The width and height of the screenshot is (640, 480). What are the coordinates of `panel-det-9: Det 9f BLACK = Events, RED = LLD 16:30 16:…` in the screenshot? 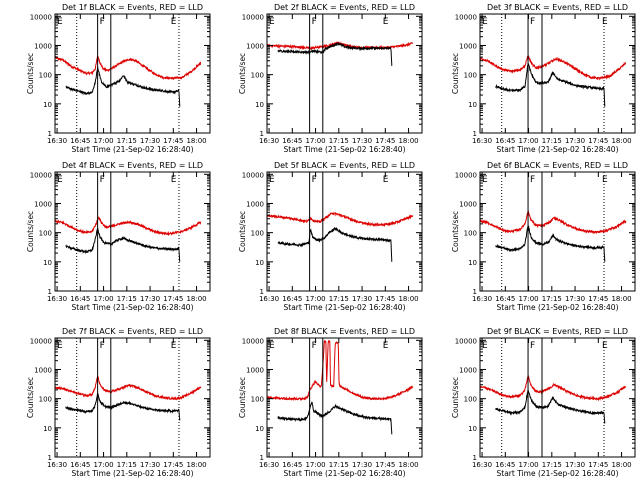 It's located at (543, 402).